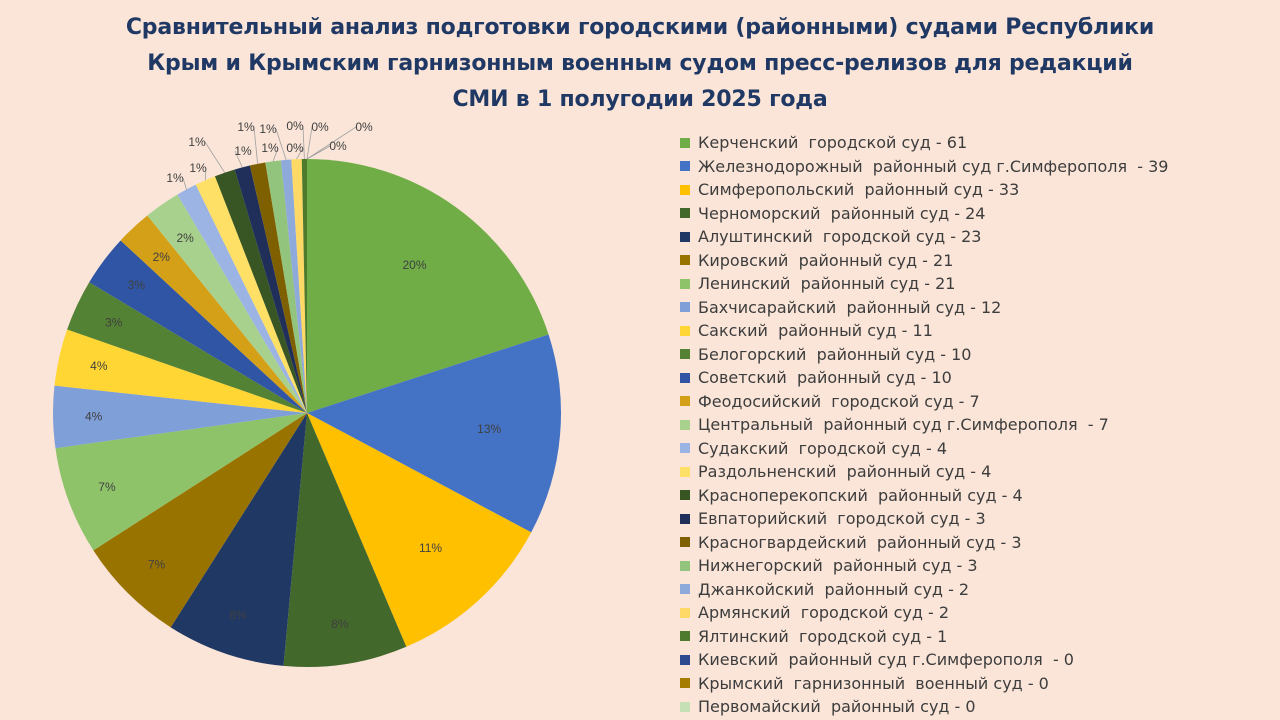 This screenshot has height=720, width=1280. Describe the element at coordinates (824, 612) in the screenshot. I see `legend-label: Армянский городской суд - 2` at that location.